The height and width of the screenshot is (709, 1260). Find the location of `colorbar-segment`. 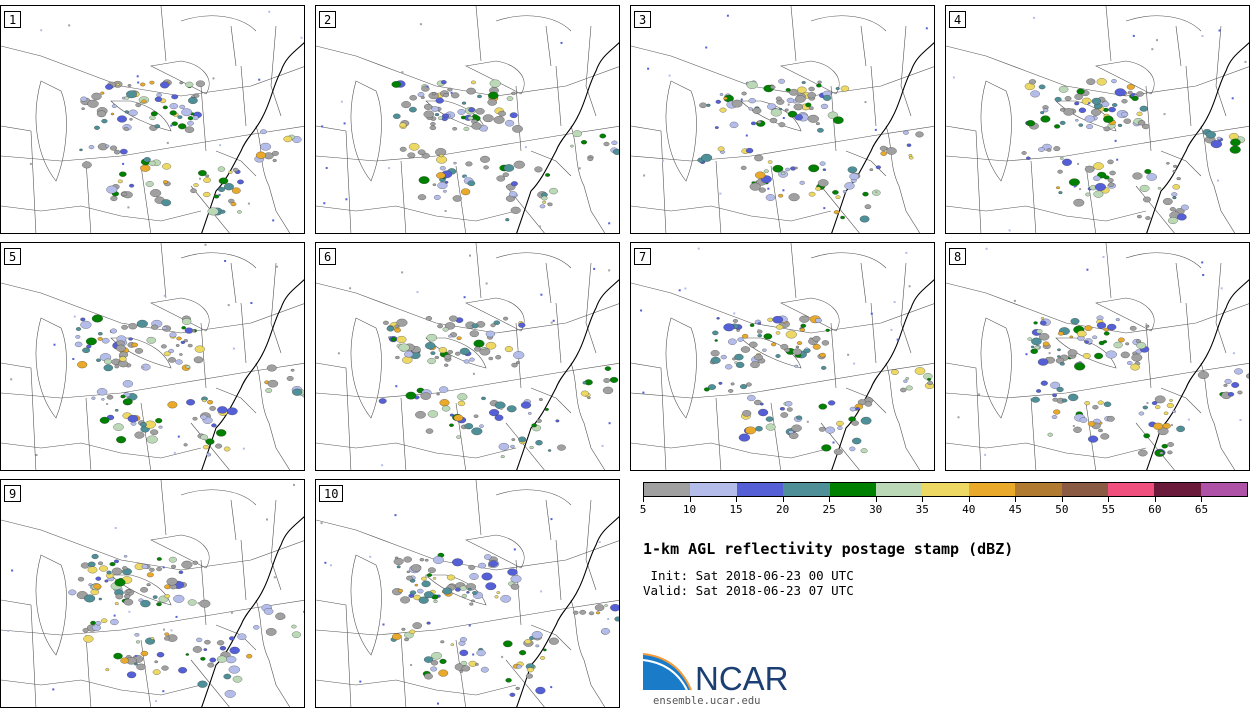

colorbar-segment is located at coordinates (992, 489).